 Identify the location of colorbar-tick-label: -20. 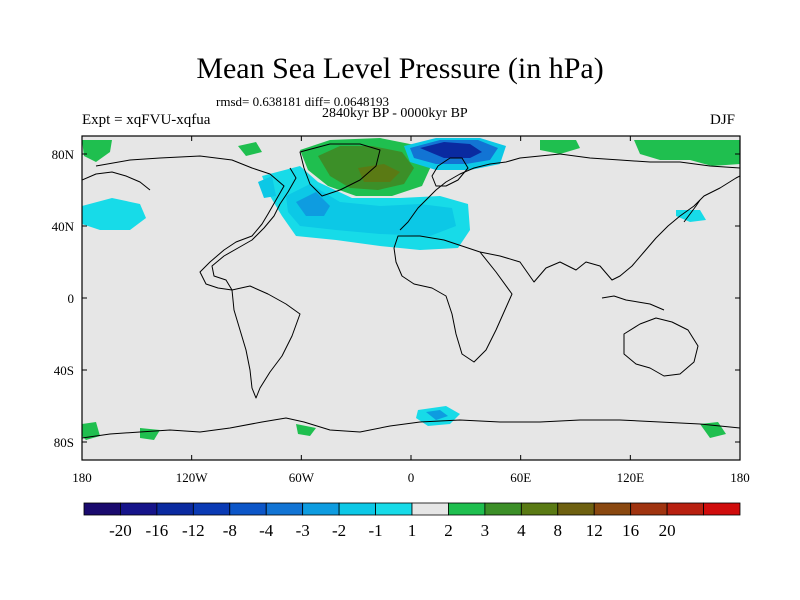
(120, 530).